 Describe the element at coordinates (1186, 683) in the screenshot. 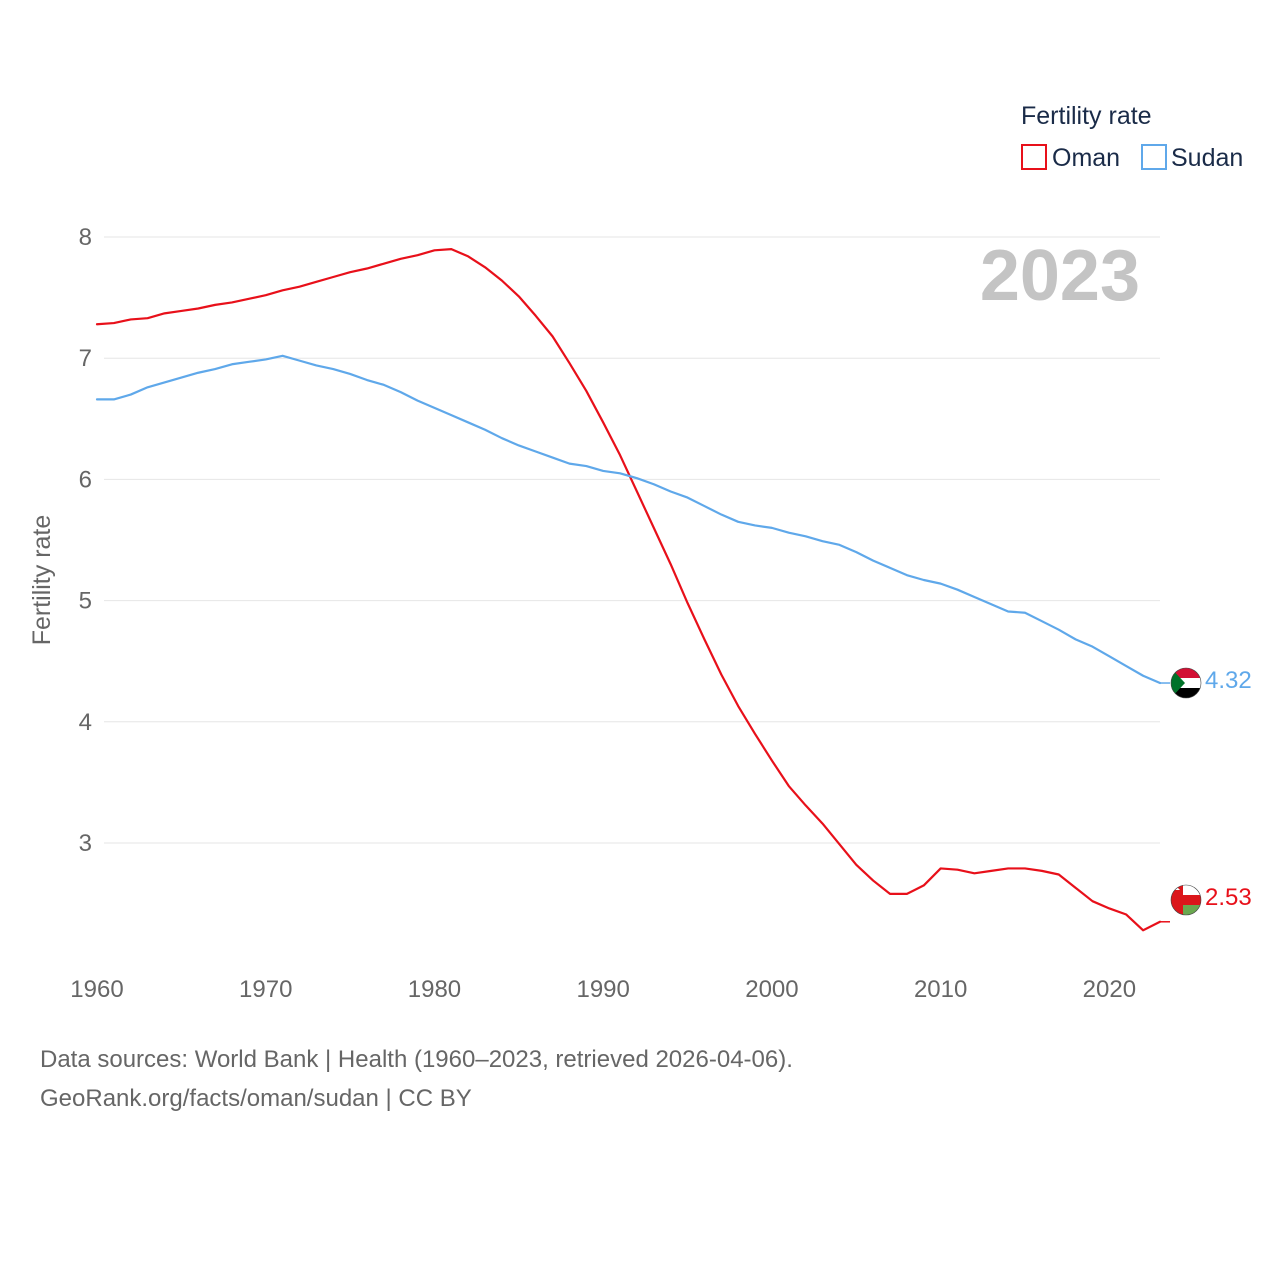

I see `sudan-flag-icon` at that location.